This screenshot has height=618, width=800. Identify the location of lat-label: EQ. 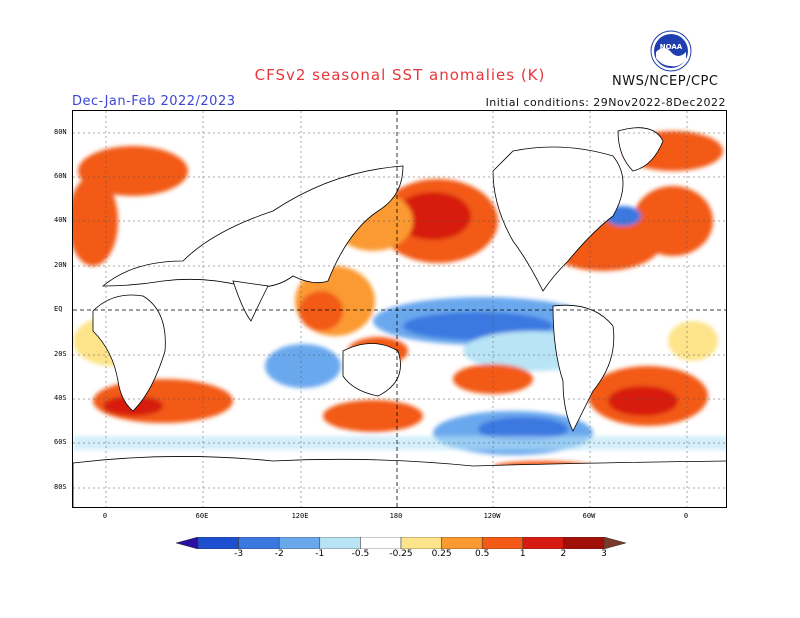
(58, 309).